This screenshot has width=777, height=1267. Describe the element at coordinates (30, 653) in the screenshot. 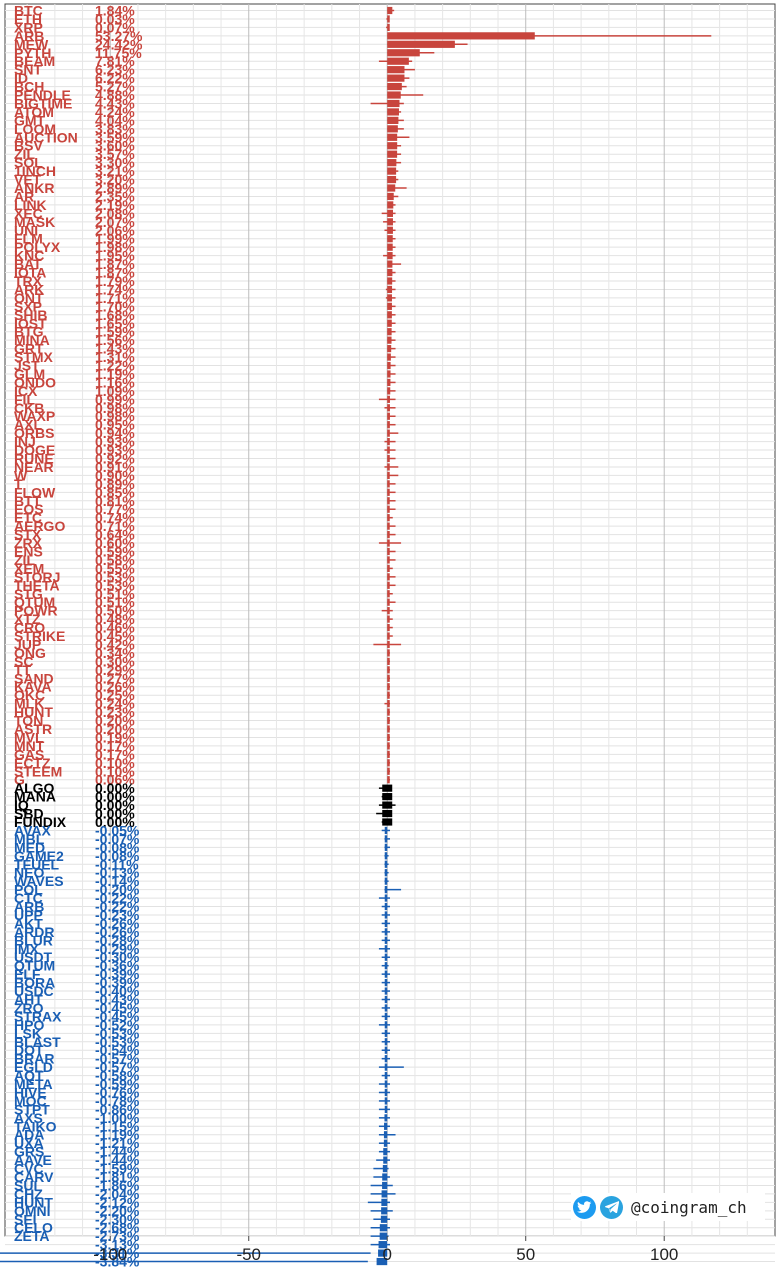

I see `coin-label: ONG` at that location.